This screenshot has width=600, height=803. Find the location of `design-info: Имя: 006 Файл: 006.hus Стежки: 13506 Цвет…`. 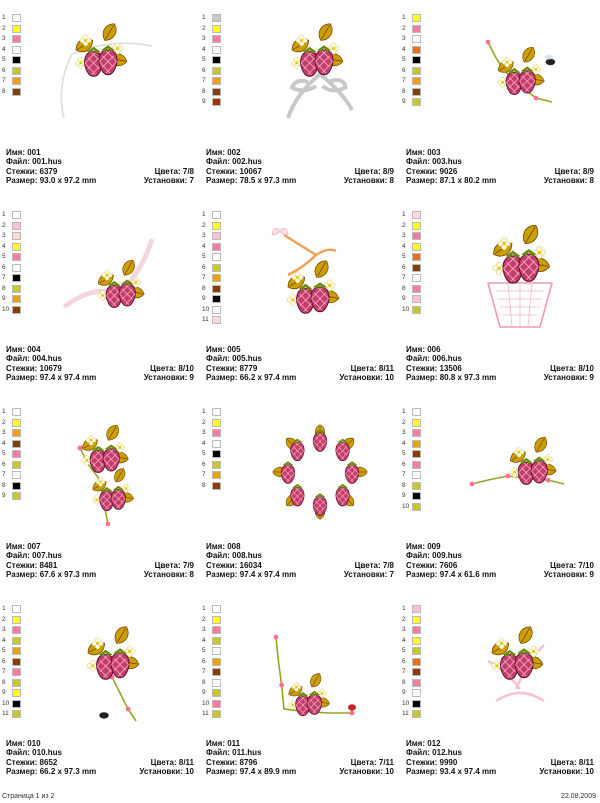

design-info: Имя: 006 Файл: 006.hus Стежки: 13506 Цвет… is located at coordinates (500, 364).